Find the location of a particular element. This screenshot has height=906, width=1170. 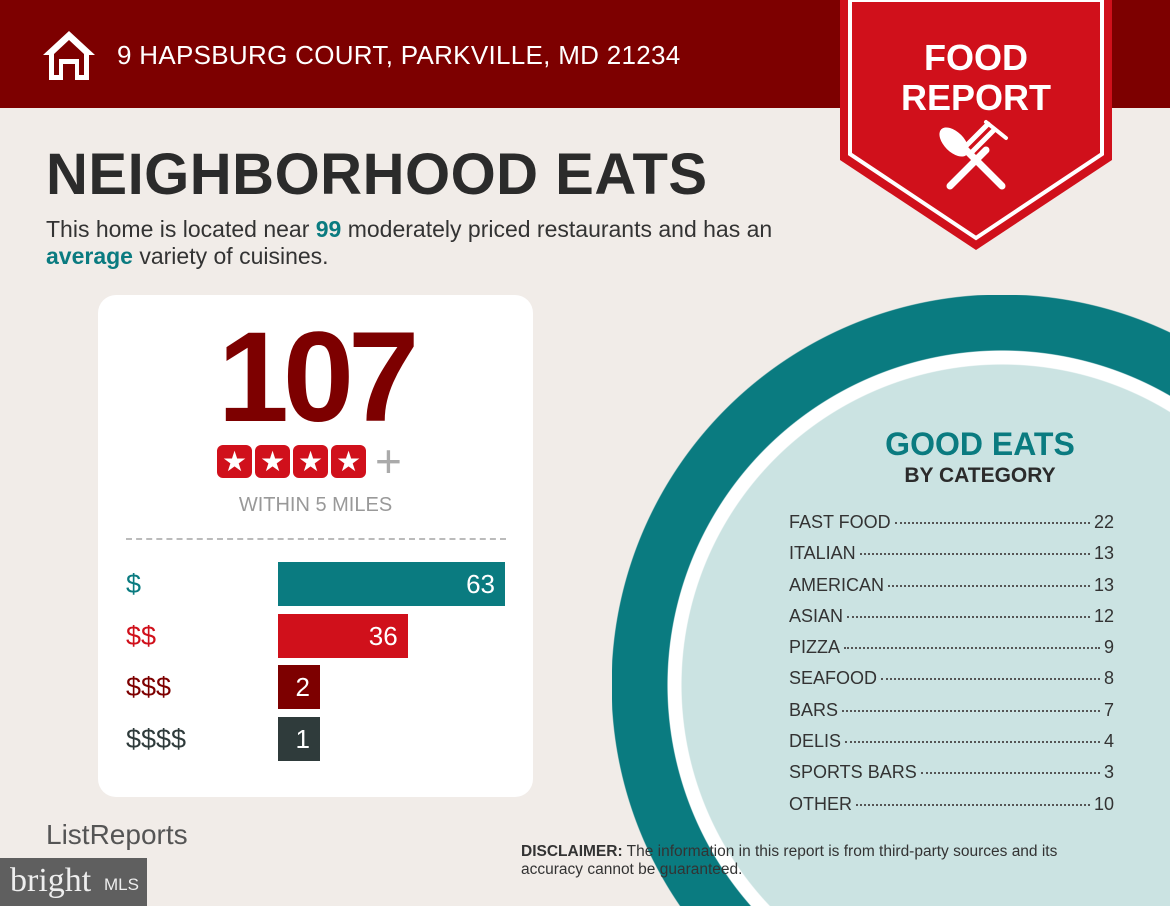

star-rating: ★ ★ ★ ★ + is located at coordinates (309, 461).